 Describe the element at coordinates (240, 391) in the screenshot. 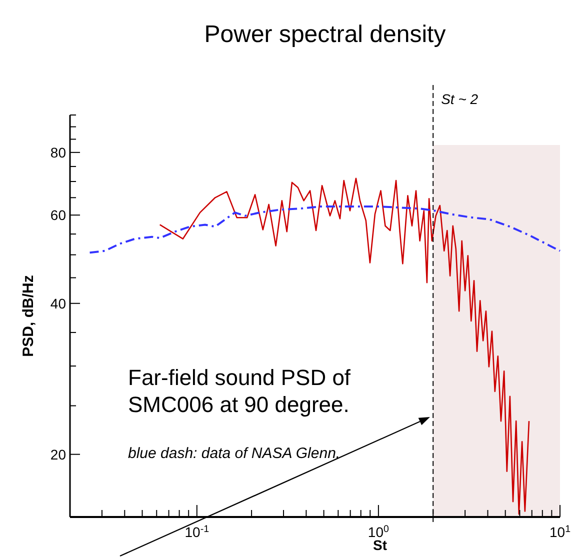

I see `annotation: Far-field sound PSD of SMC006 at 90 degree.` at that location.